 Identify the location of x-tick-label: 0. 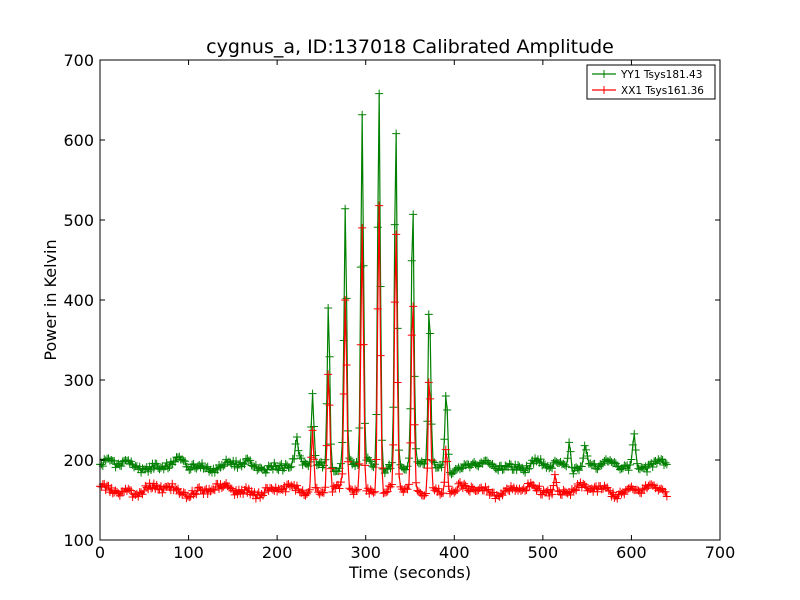
(100, 552).